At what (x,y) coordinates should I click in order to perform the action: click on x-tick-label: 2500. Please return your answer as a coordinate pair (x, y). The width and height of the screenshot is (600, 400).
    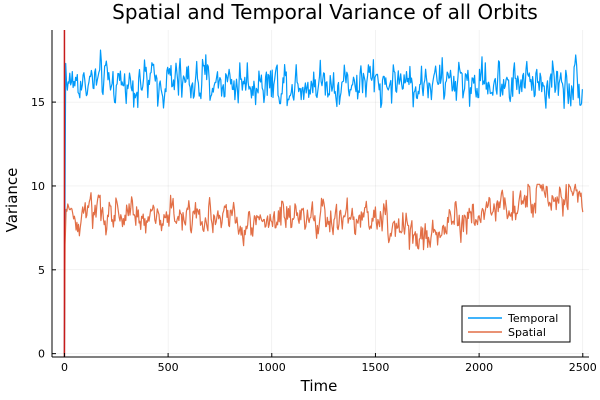
    Looking at the image, I should click on (583, 367).